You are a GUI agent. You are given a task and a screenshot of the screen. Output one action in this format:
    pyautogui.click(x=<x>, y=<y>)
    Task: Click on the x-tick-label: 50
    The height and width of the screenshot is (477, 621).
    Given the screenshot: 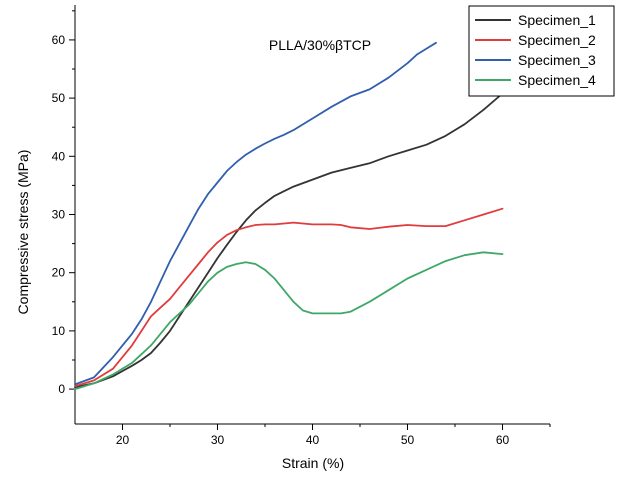 What is the action you would take?
    pyautogui.click(x=408, y=440)
    